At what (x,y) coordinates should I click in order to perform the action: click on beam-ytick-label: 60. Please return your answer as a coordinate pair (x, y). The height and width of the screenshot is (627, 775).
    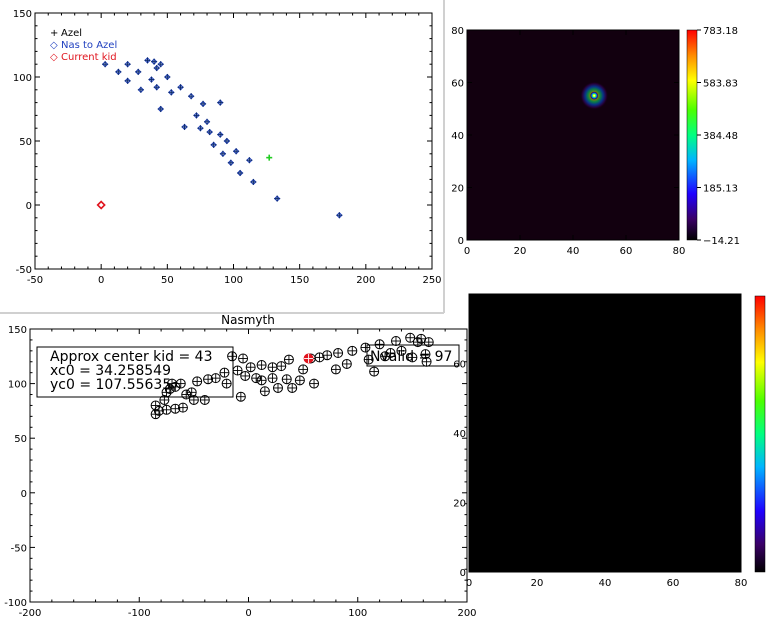
    Looking at the image, I should click on (457, 84).